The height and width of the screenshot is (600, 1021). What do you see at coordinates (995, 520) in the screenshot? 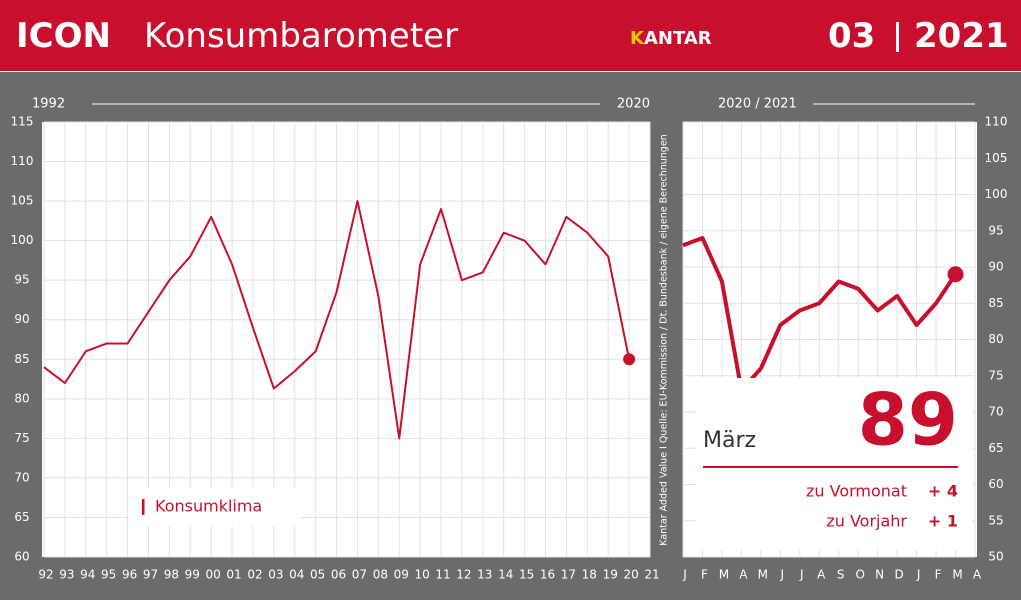
I see `y-tick-label: 55` at bounding box center [995, 520].